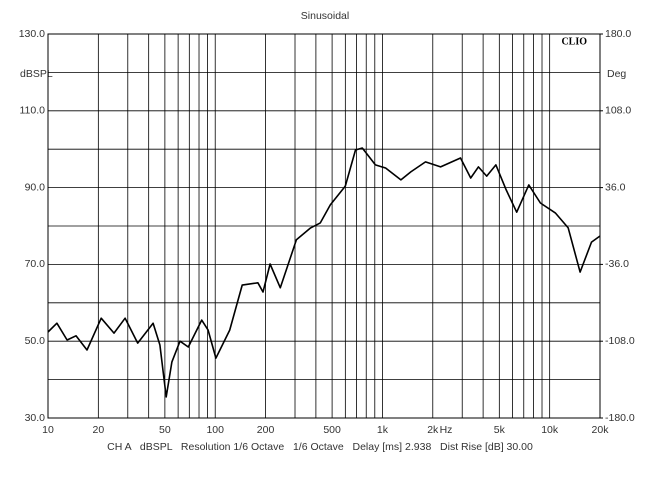 The width and height of the screenshot is (650, 492). I want to click on y2-tick-label: -180.0, so click(620, 418).